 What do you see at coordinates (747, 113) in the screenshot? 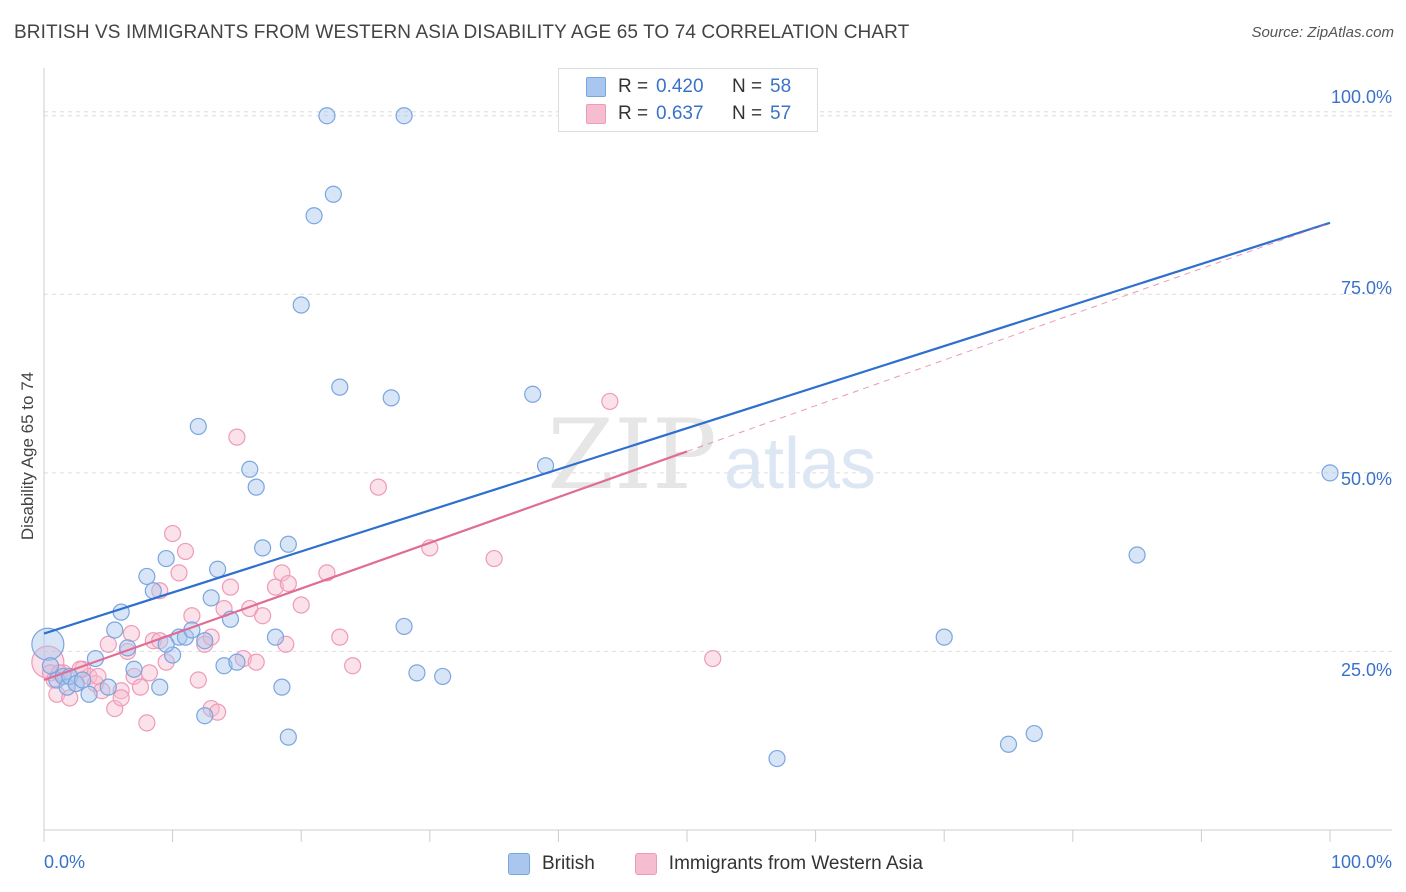
I see `immigrants-n-label: N =` at bounding box center [747, 113].